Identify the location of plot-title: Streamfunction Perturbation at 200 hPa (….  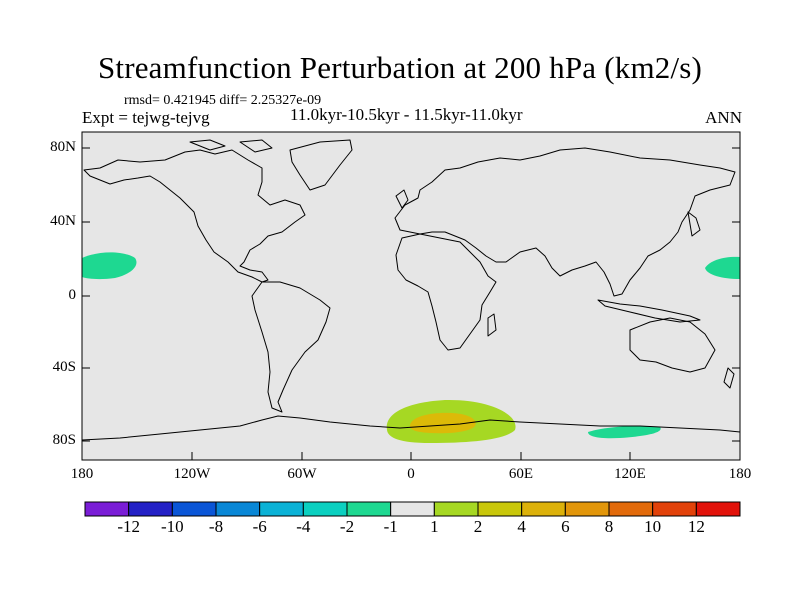
(400, 67).